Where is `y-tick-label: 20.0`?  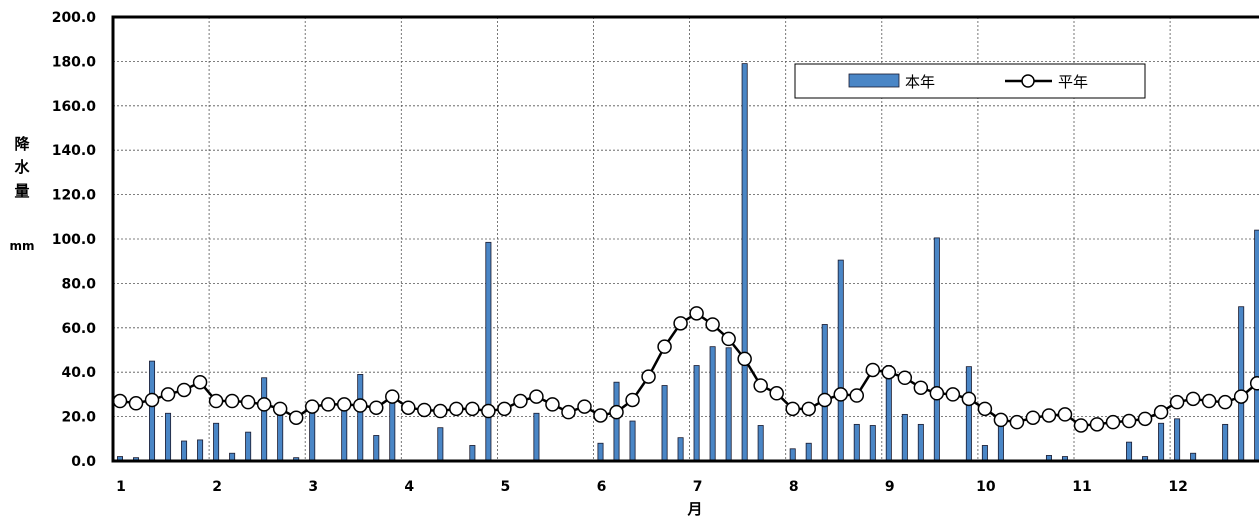 y-tick-label: 20.0 is located at coordinates (78, 418).